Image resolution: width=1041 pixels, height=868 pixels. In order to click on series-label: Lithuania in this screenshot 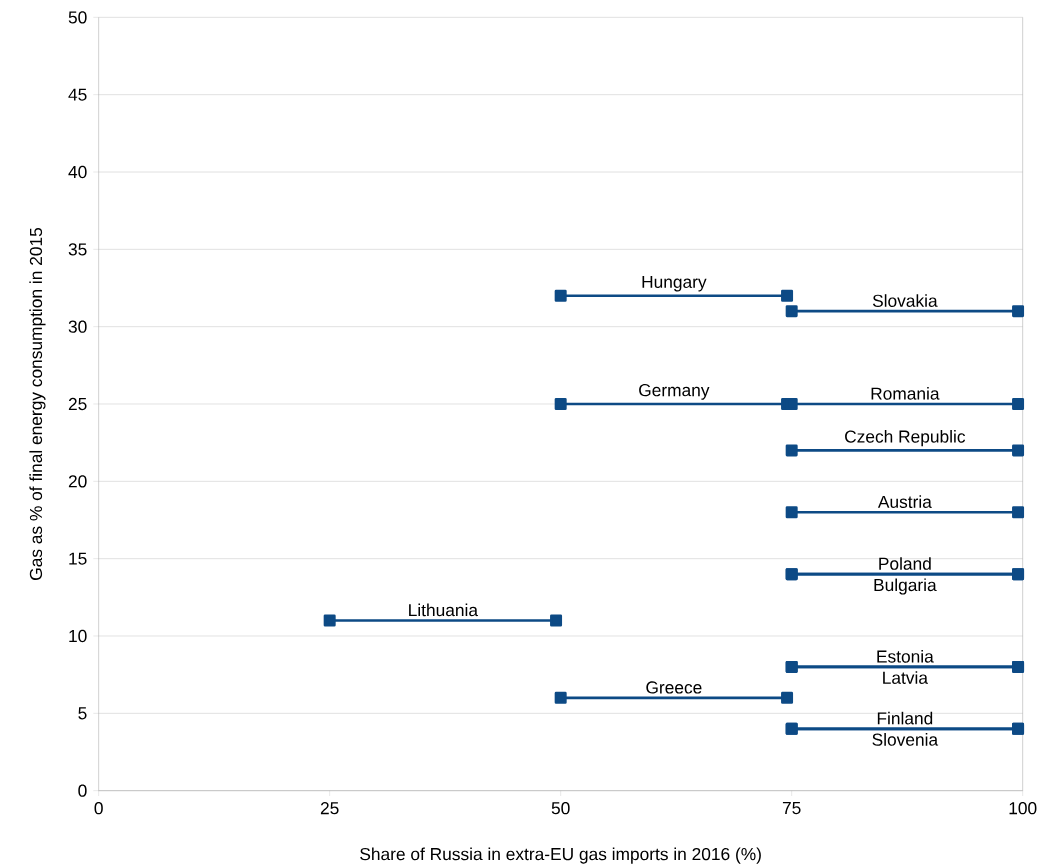, I will do `click(444, 610)`.